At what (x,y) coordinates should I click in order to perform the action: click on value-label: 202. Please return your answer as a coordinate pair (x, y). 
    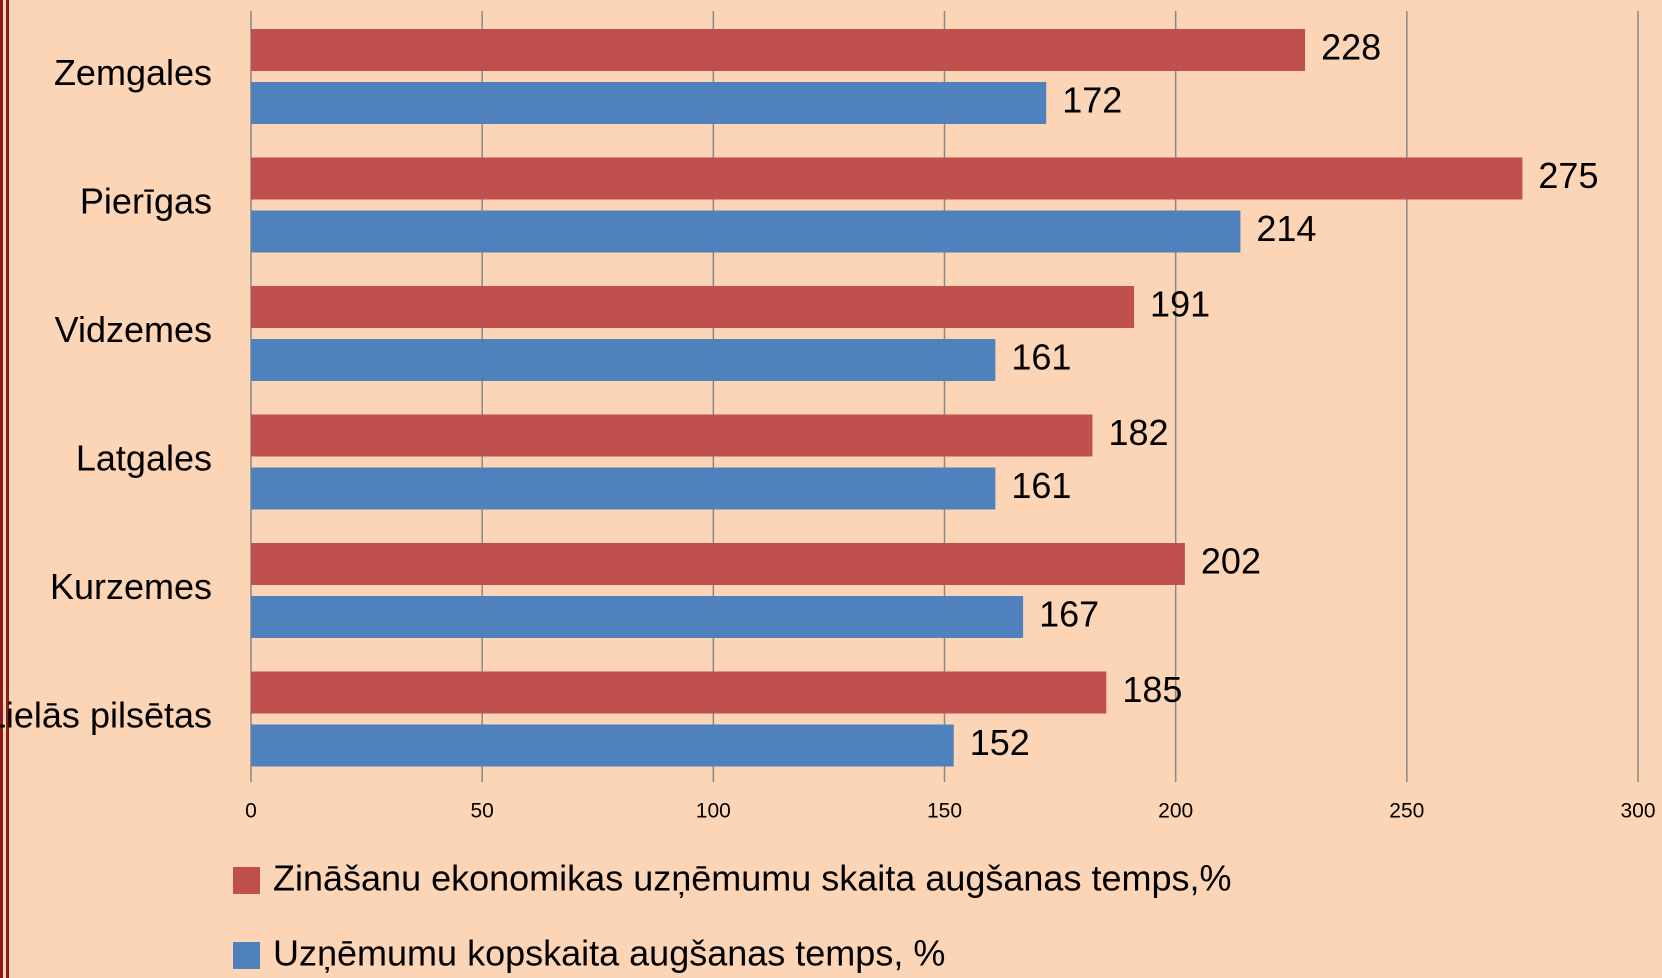
    Looking at the image, I should click on (1231, 561).